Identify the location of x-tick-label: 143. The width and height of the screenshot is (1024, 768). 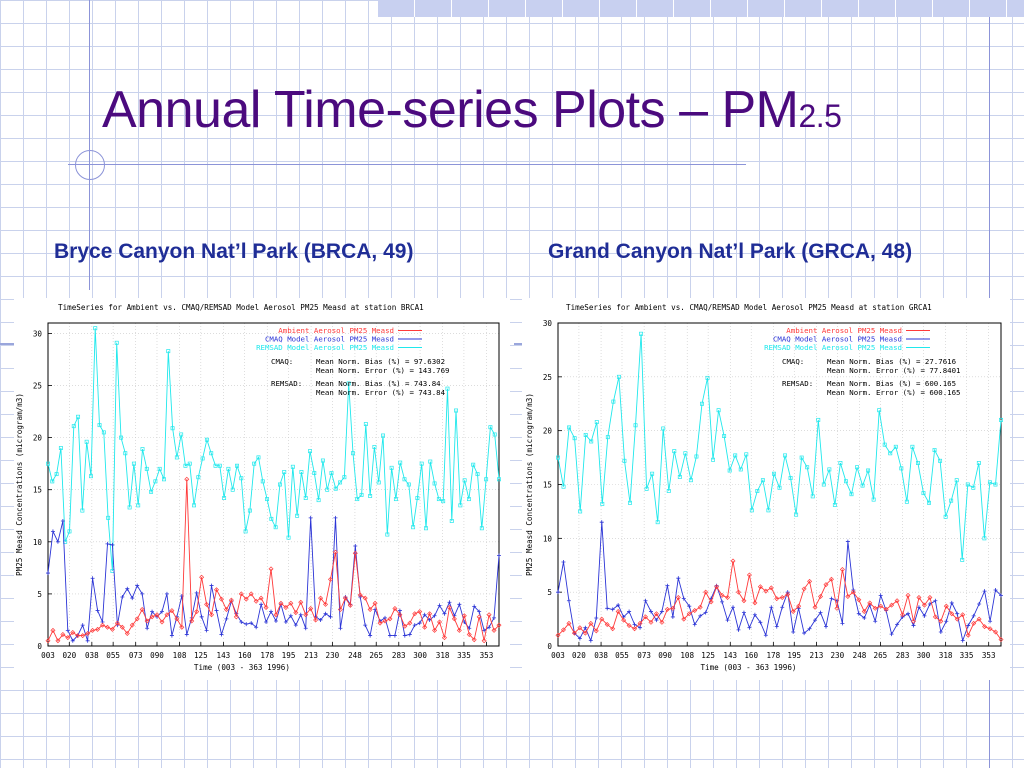
(730, 655).